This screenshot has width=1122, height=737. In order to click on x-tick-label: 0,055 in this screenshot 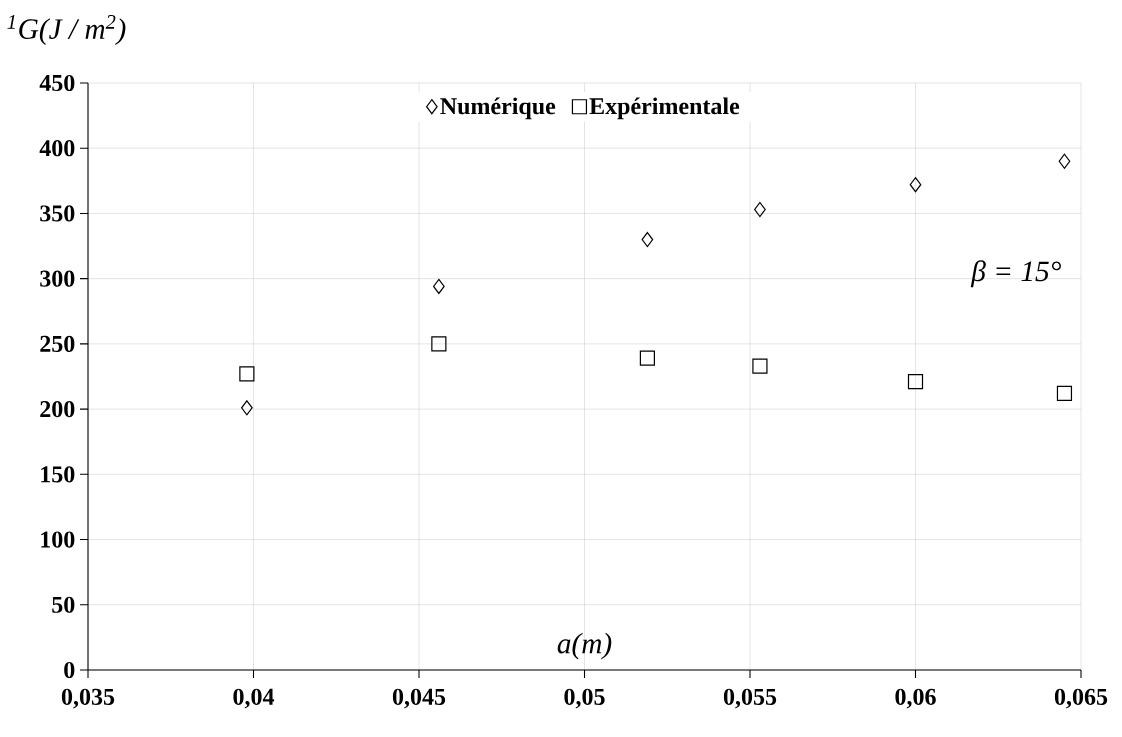, I will do `click(750, 698)`.